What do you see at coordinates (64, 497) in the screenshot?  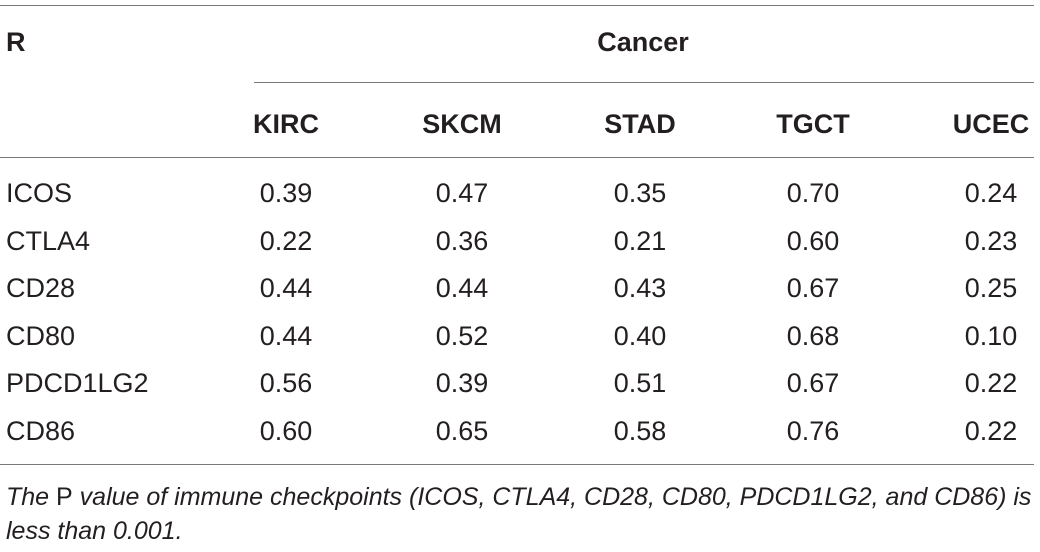 I see `footnote-p-letter: P` at bounding box center [64, 497].